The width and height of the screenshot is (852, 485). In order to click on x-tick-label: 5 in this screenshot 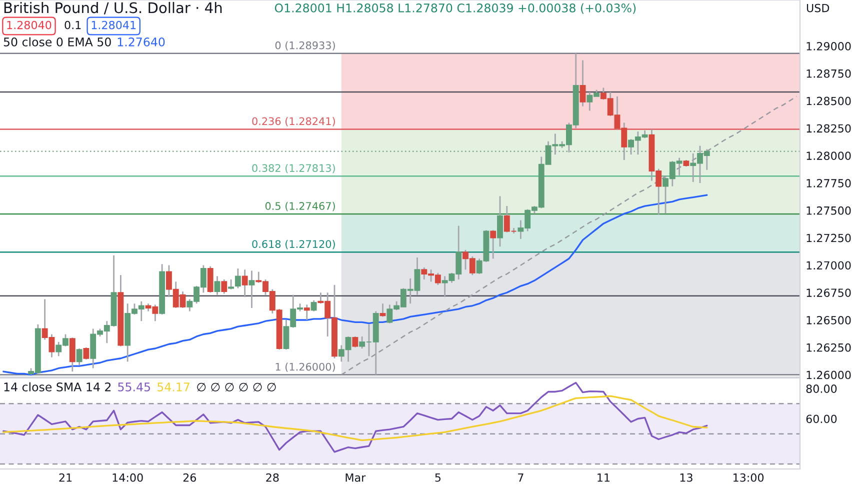, I will do `click(437, 478)`.